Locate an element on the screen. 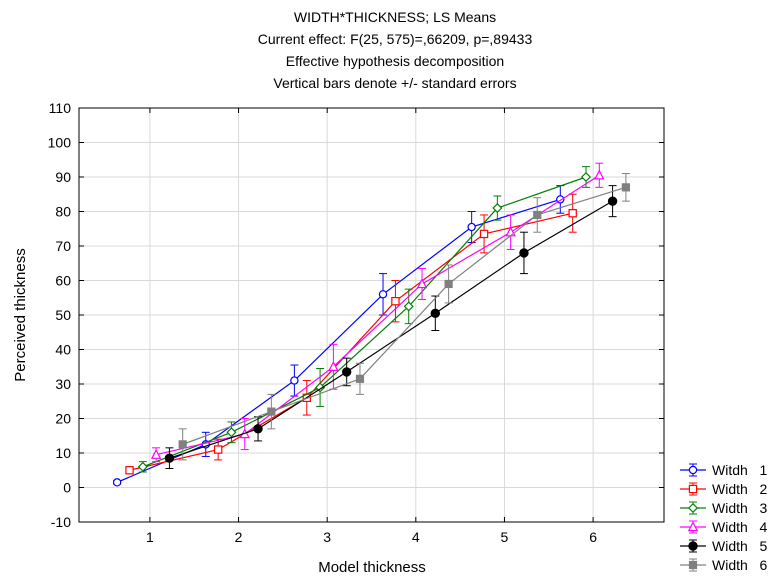 This screenshot has height=579, width=780. legend-item-4: Width 4 is located at coordinates (723, 527).